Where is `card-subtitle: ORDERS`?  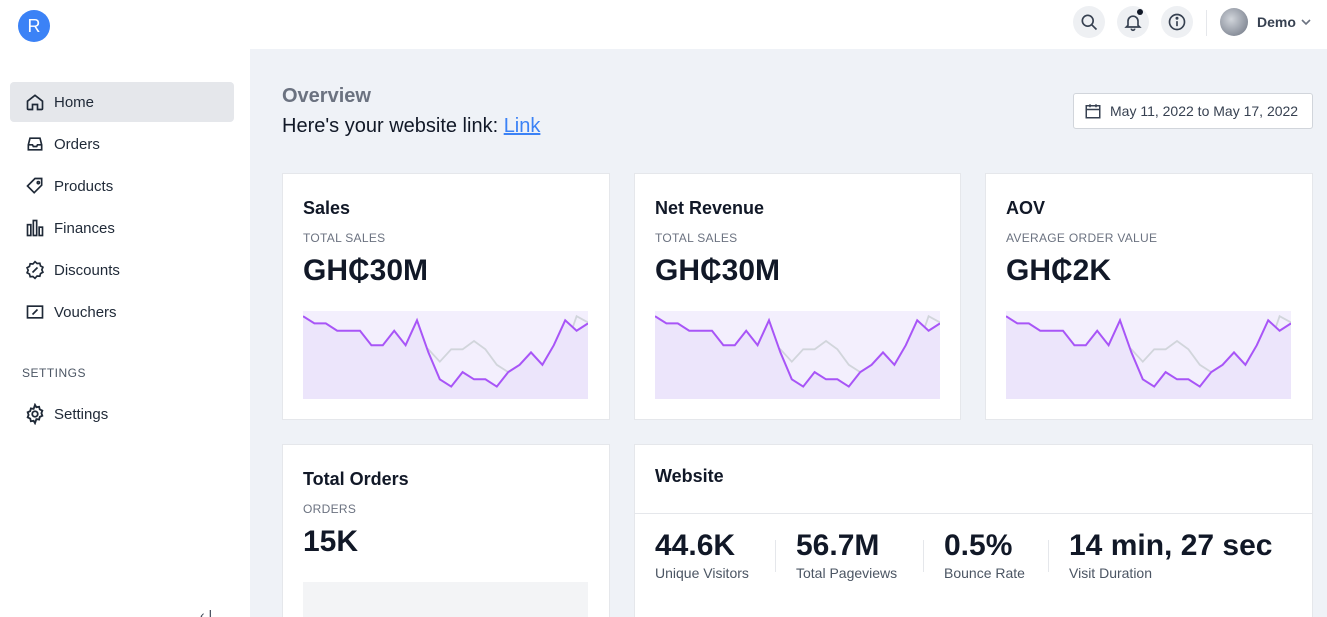 card-subtitle: ORDERS is located at coordinates (330, 509).